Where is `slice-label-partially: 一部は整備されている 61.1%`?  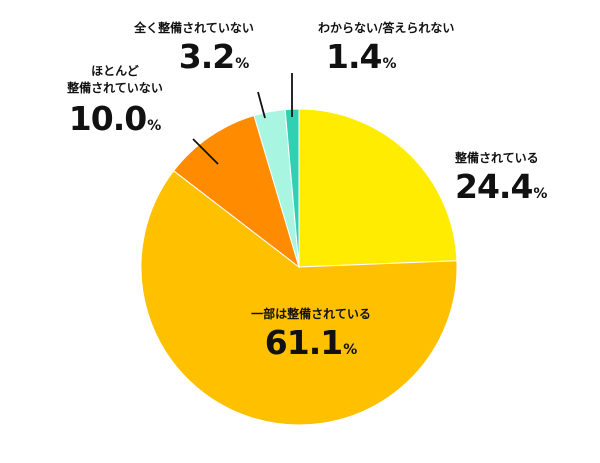
slice-label-partially: 一部は整備されている 61.1% is located at coordinates (311, 338).